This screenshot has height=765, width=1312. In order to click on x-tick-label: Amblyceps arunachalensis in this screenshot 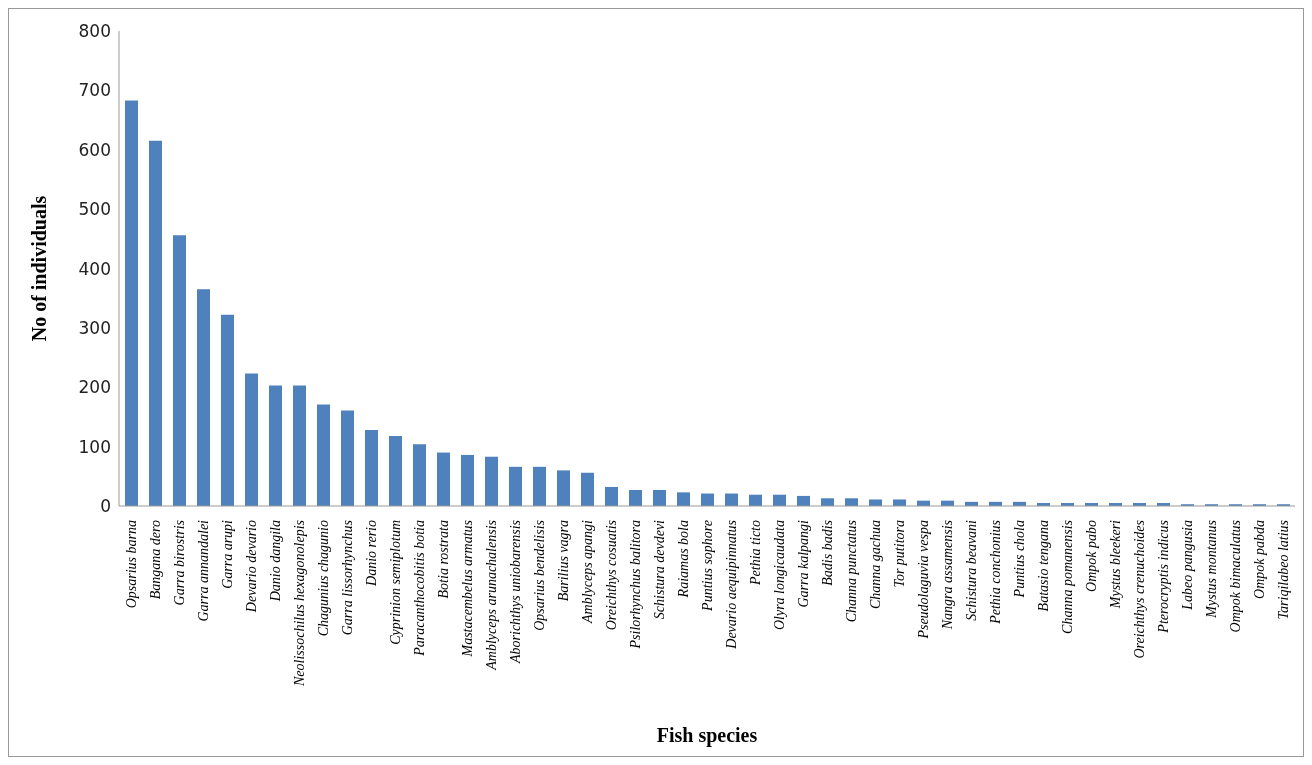, I will do `click(491, 595)`.